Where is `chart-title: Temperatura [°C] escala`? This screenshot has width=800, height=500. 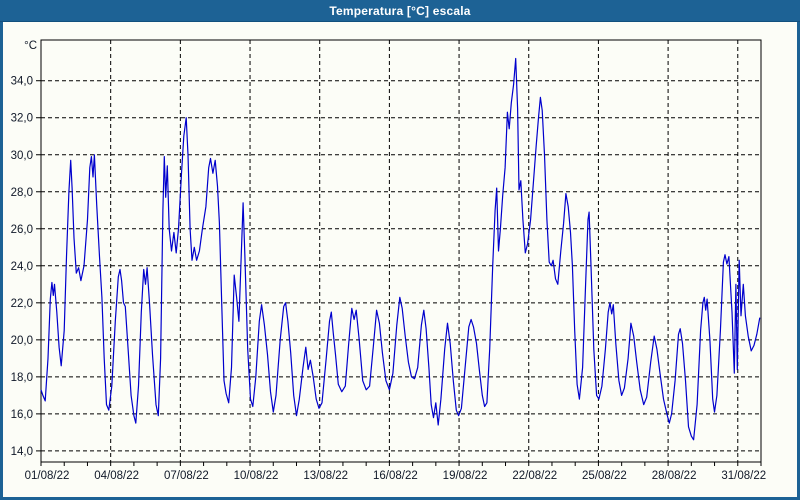 chart-title: Temperatura [°C] escala is located at coordinates (400, 10).